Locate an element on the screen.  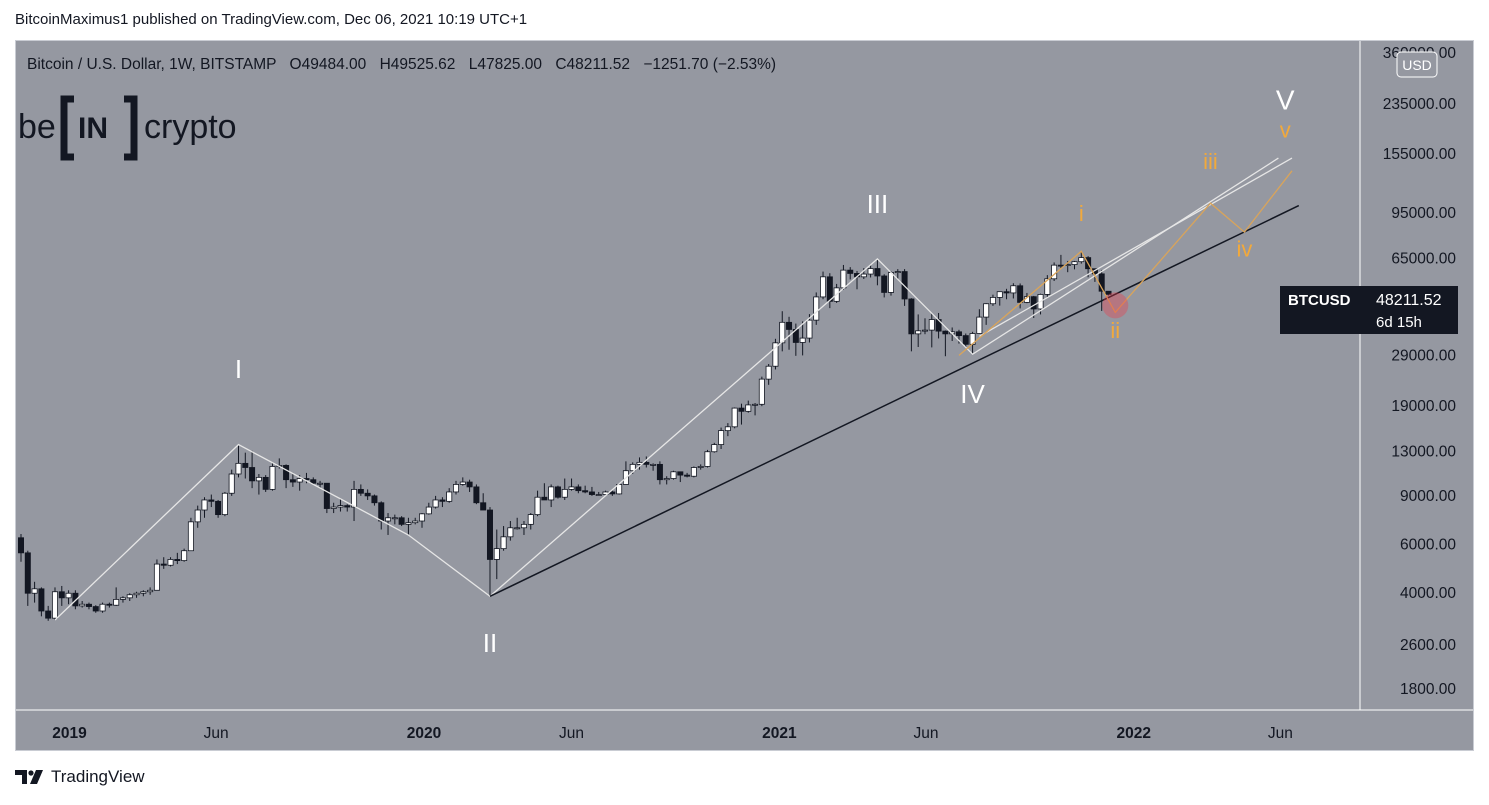
wave-label: v is located at coordinates (1285, 130).